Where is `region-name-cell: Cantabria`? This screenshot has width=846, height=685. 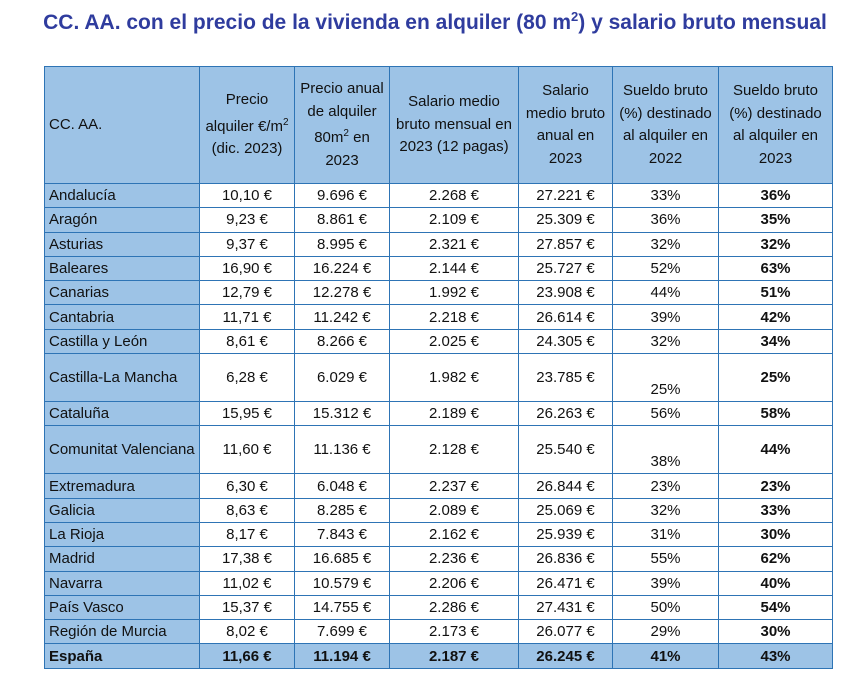 region-name-cell: Cantabria is located at coordinates (122, 317).